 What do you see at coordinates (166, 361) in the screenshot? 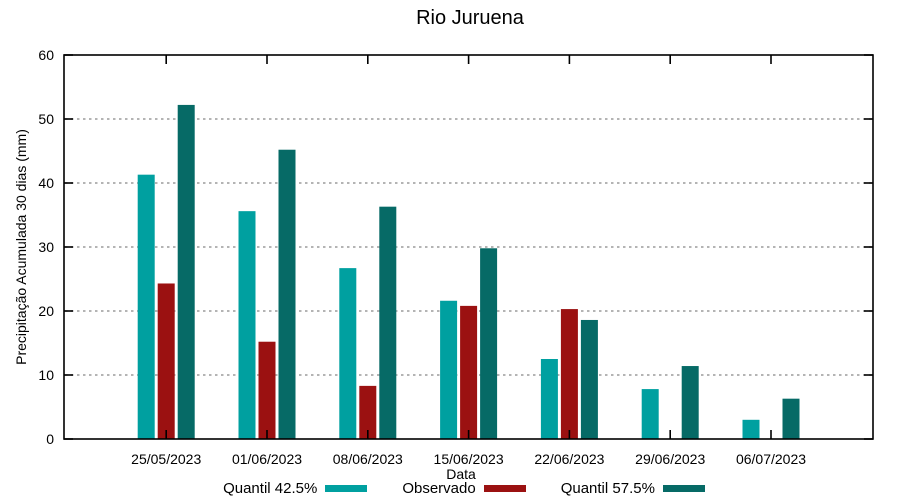
I see `bar-s1-c0` at bounding box center [166, 361].